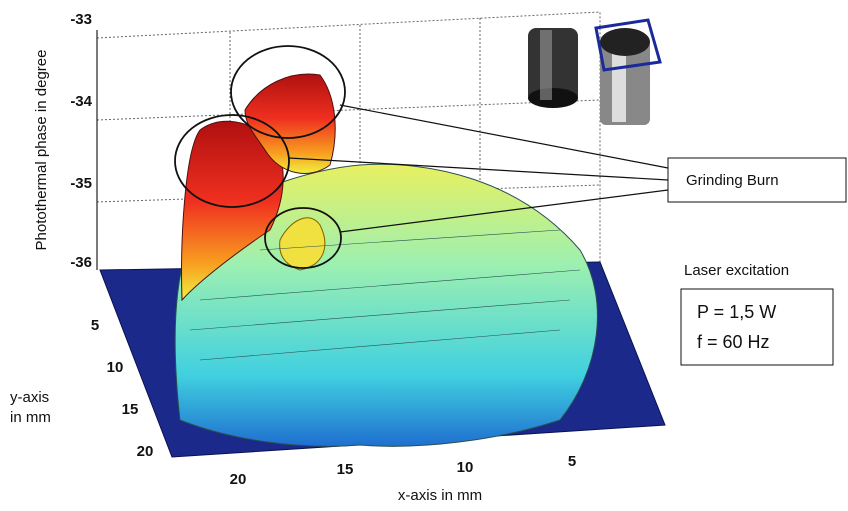  What do you see at coordinates (732, 180) in the screenshot?
I see `annotation: Grinding Burn` at bounding box center [732, 180].